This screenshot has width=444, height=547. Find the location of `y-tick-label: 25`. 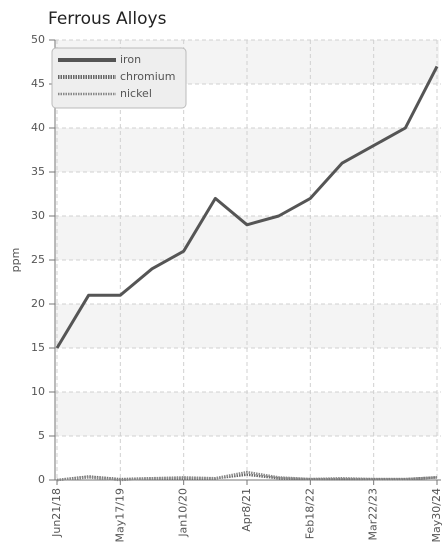

y-tick-label: 25 is located at coordinates (38, 259).